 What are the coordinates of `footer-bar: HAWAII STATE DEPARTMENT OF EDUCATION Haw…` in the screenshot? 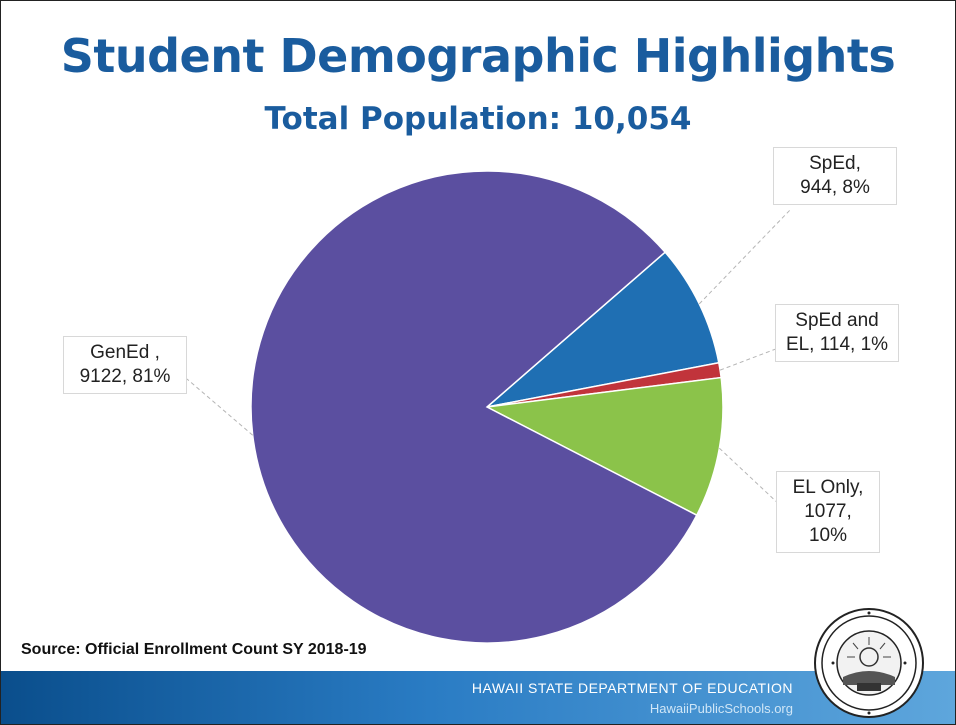 It's located at (478, 697).